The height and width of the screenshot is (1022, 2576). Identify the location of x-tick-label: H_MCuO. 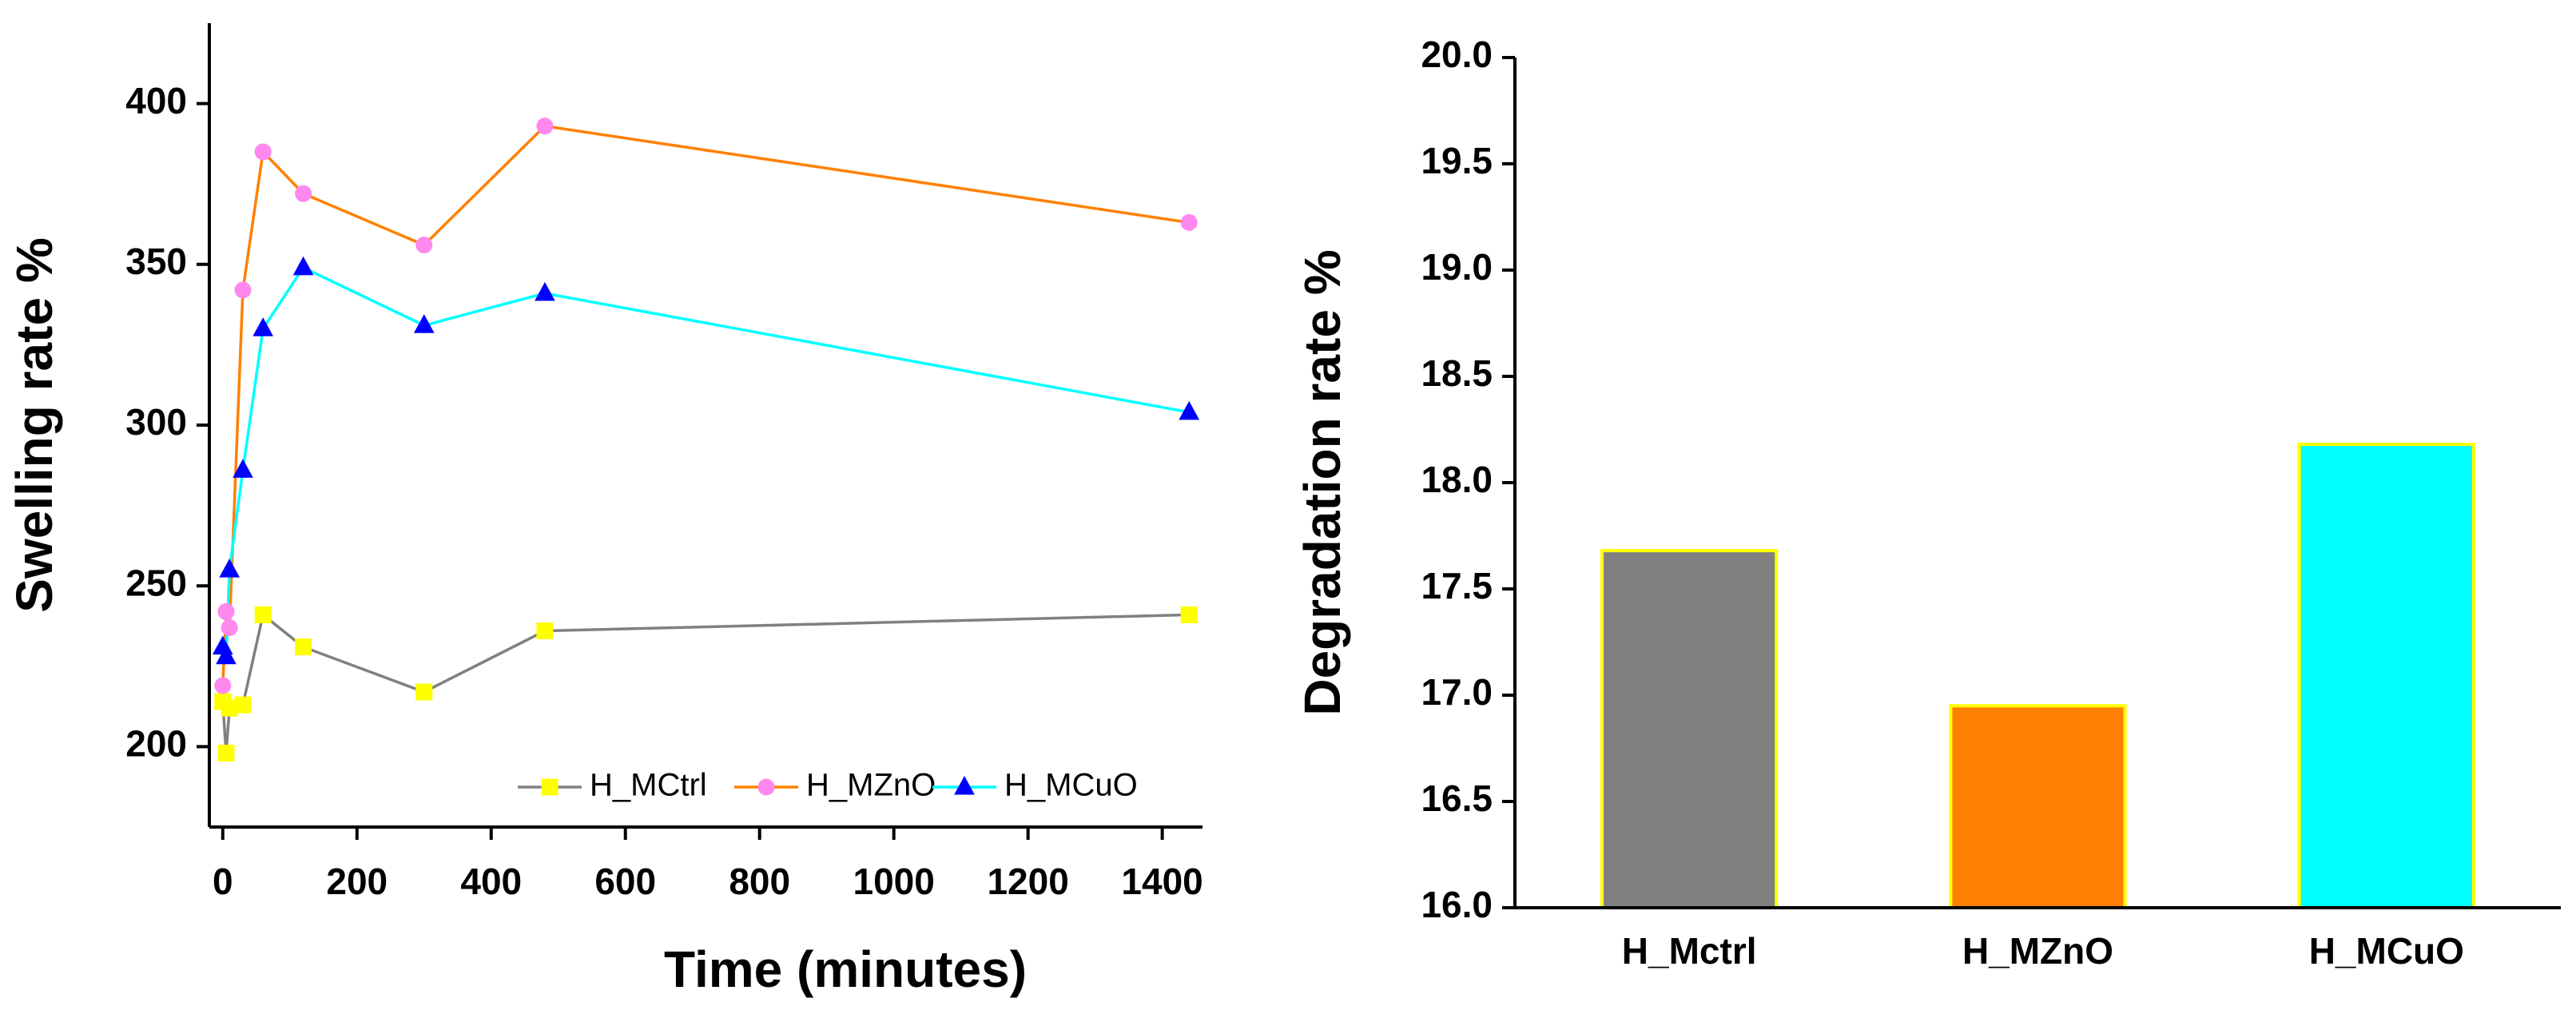
(2386, 951).